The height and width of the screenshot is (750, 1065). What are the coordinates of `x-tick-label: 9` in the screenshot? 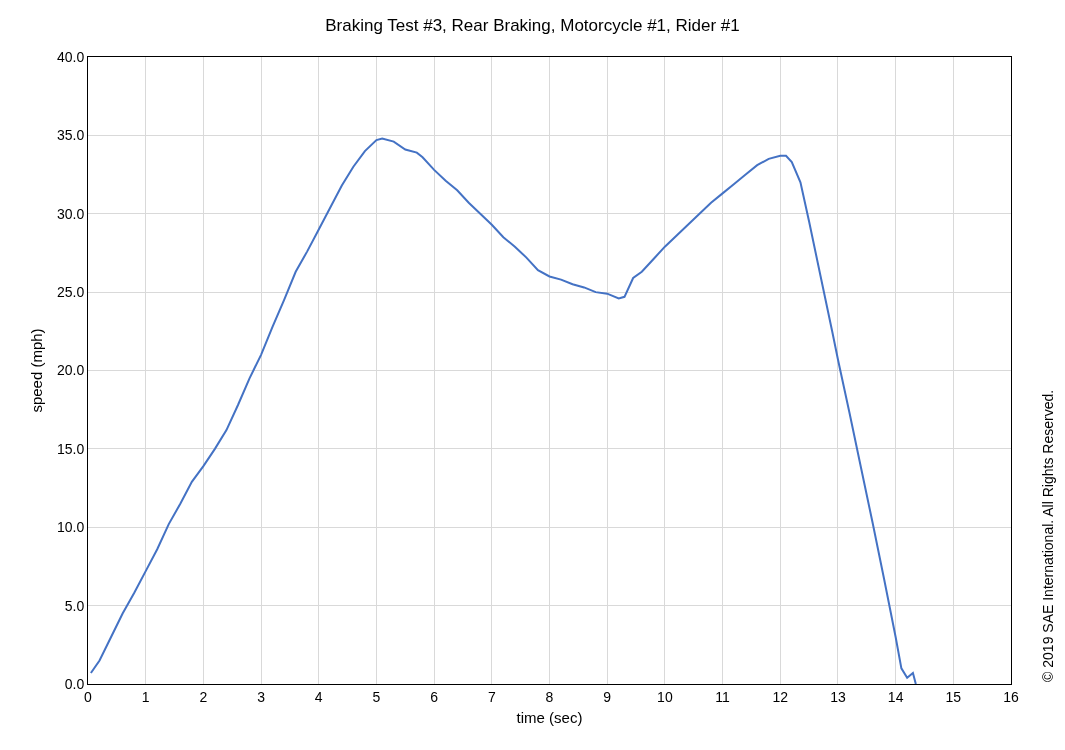 It's located at (607, 696).